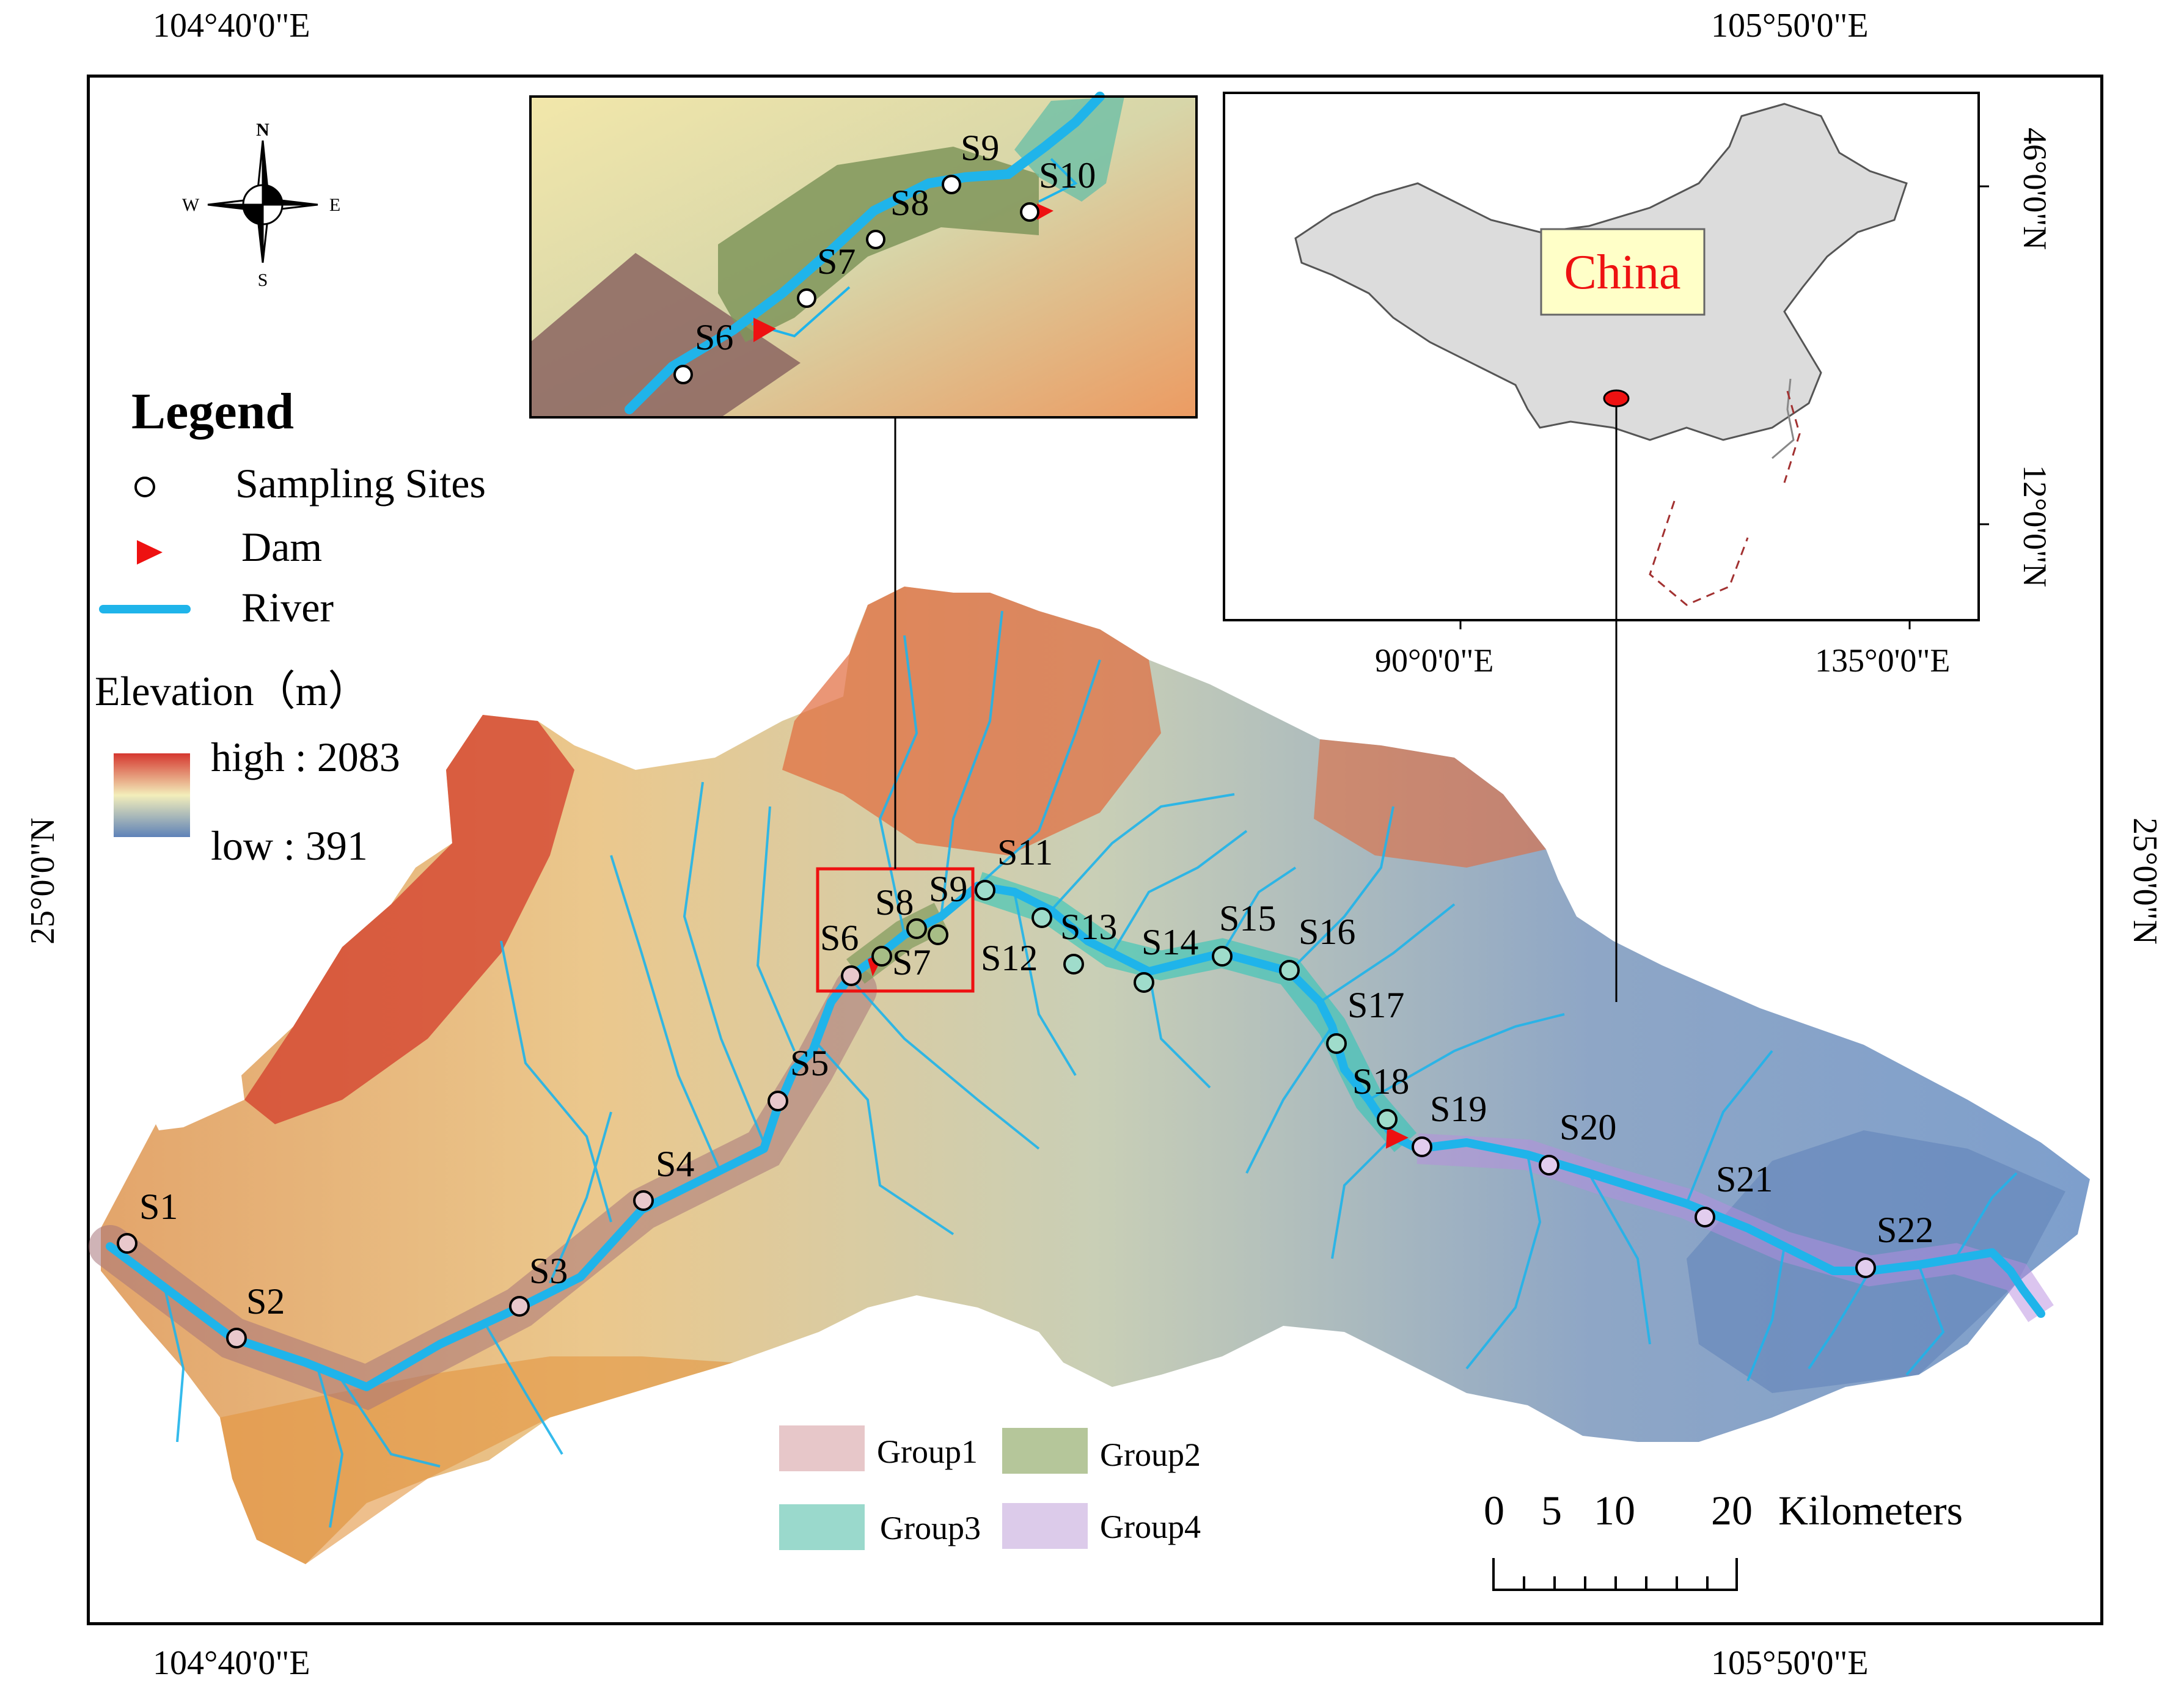  I want to click on site-s7, so click(881, 957).